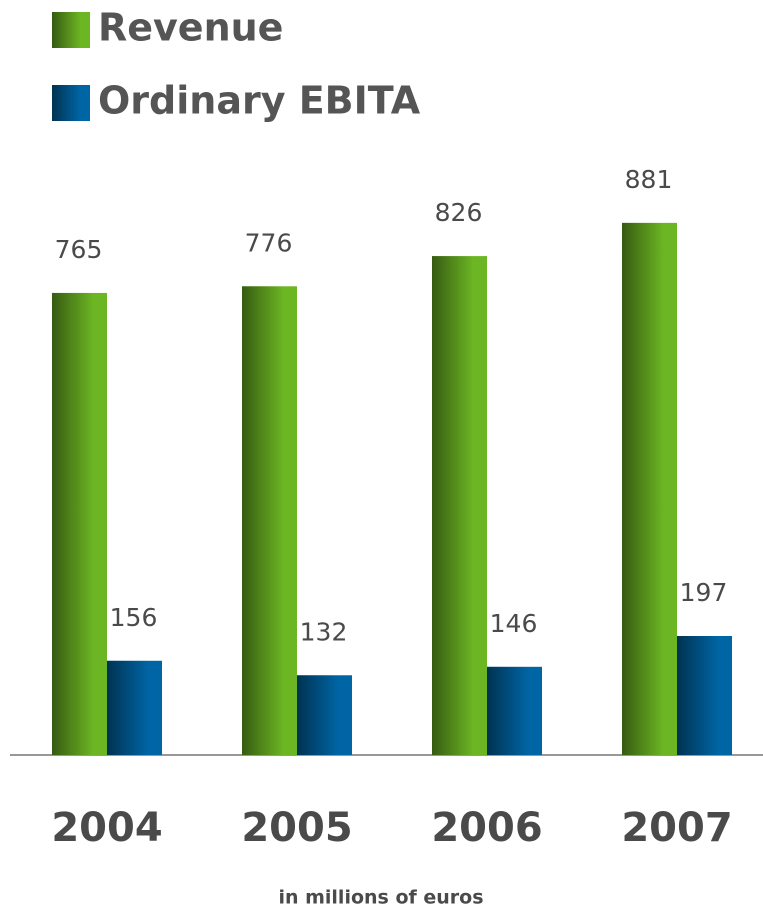 The image size is (763, 910). What do you see at coordinates (324, 631) in the screenshot?
I see `value-label: 132` at bounding box center [324, 631].